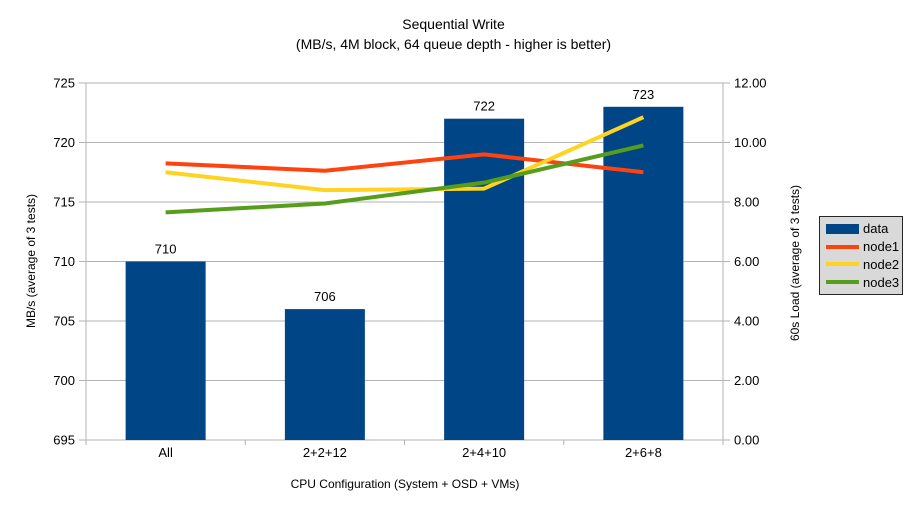 The image size is (907, 510). I want to click on right-axis-title: 60s Load (average of 3 tests), so click(795, 263).